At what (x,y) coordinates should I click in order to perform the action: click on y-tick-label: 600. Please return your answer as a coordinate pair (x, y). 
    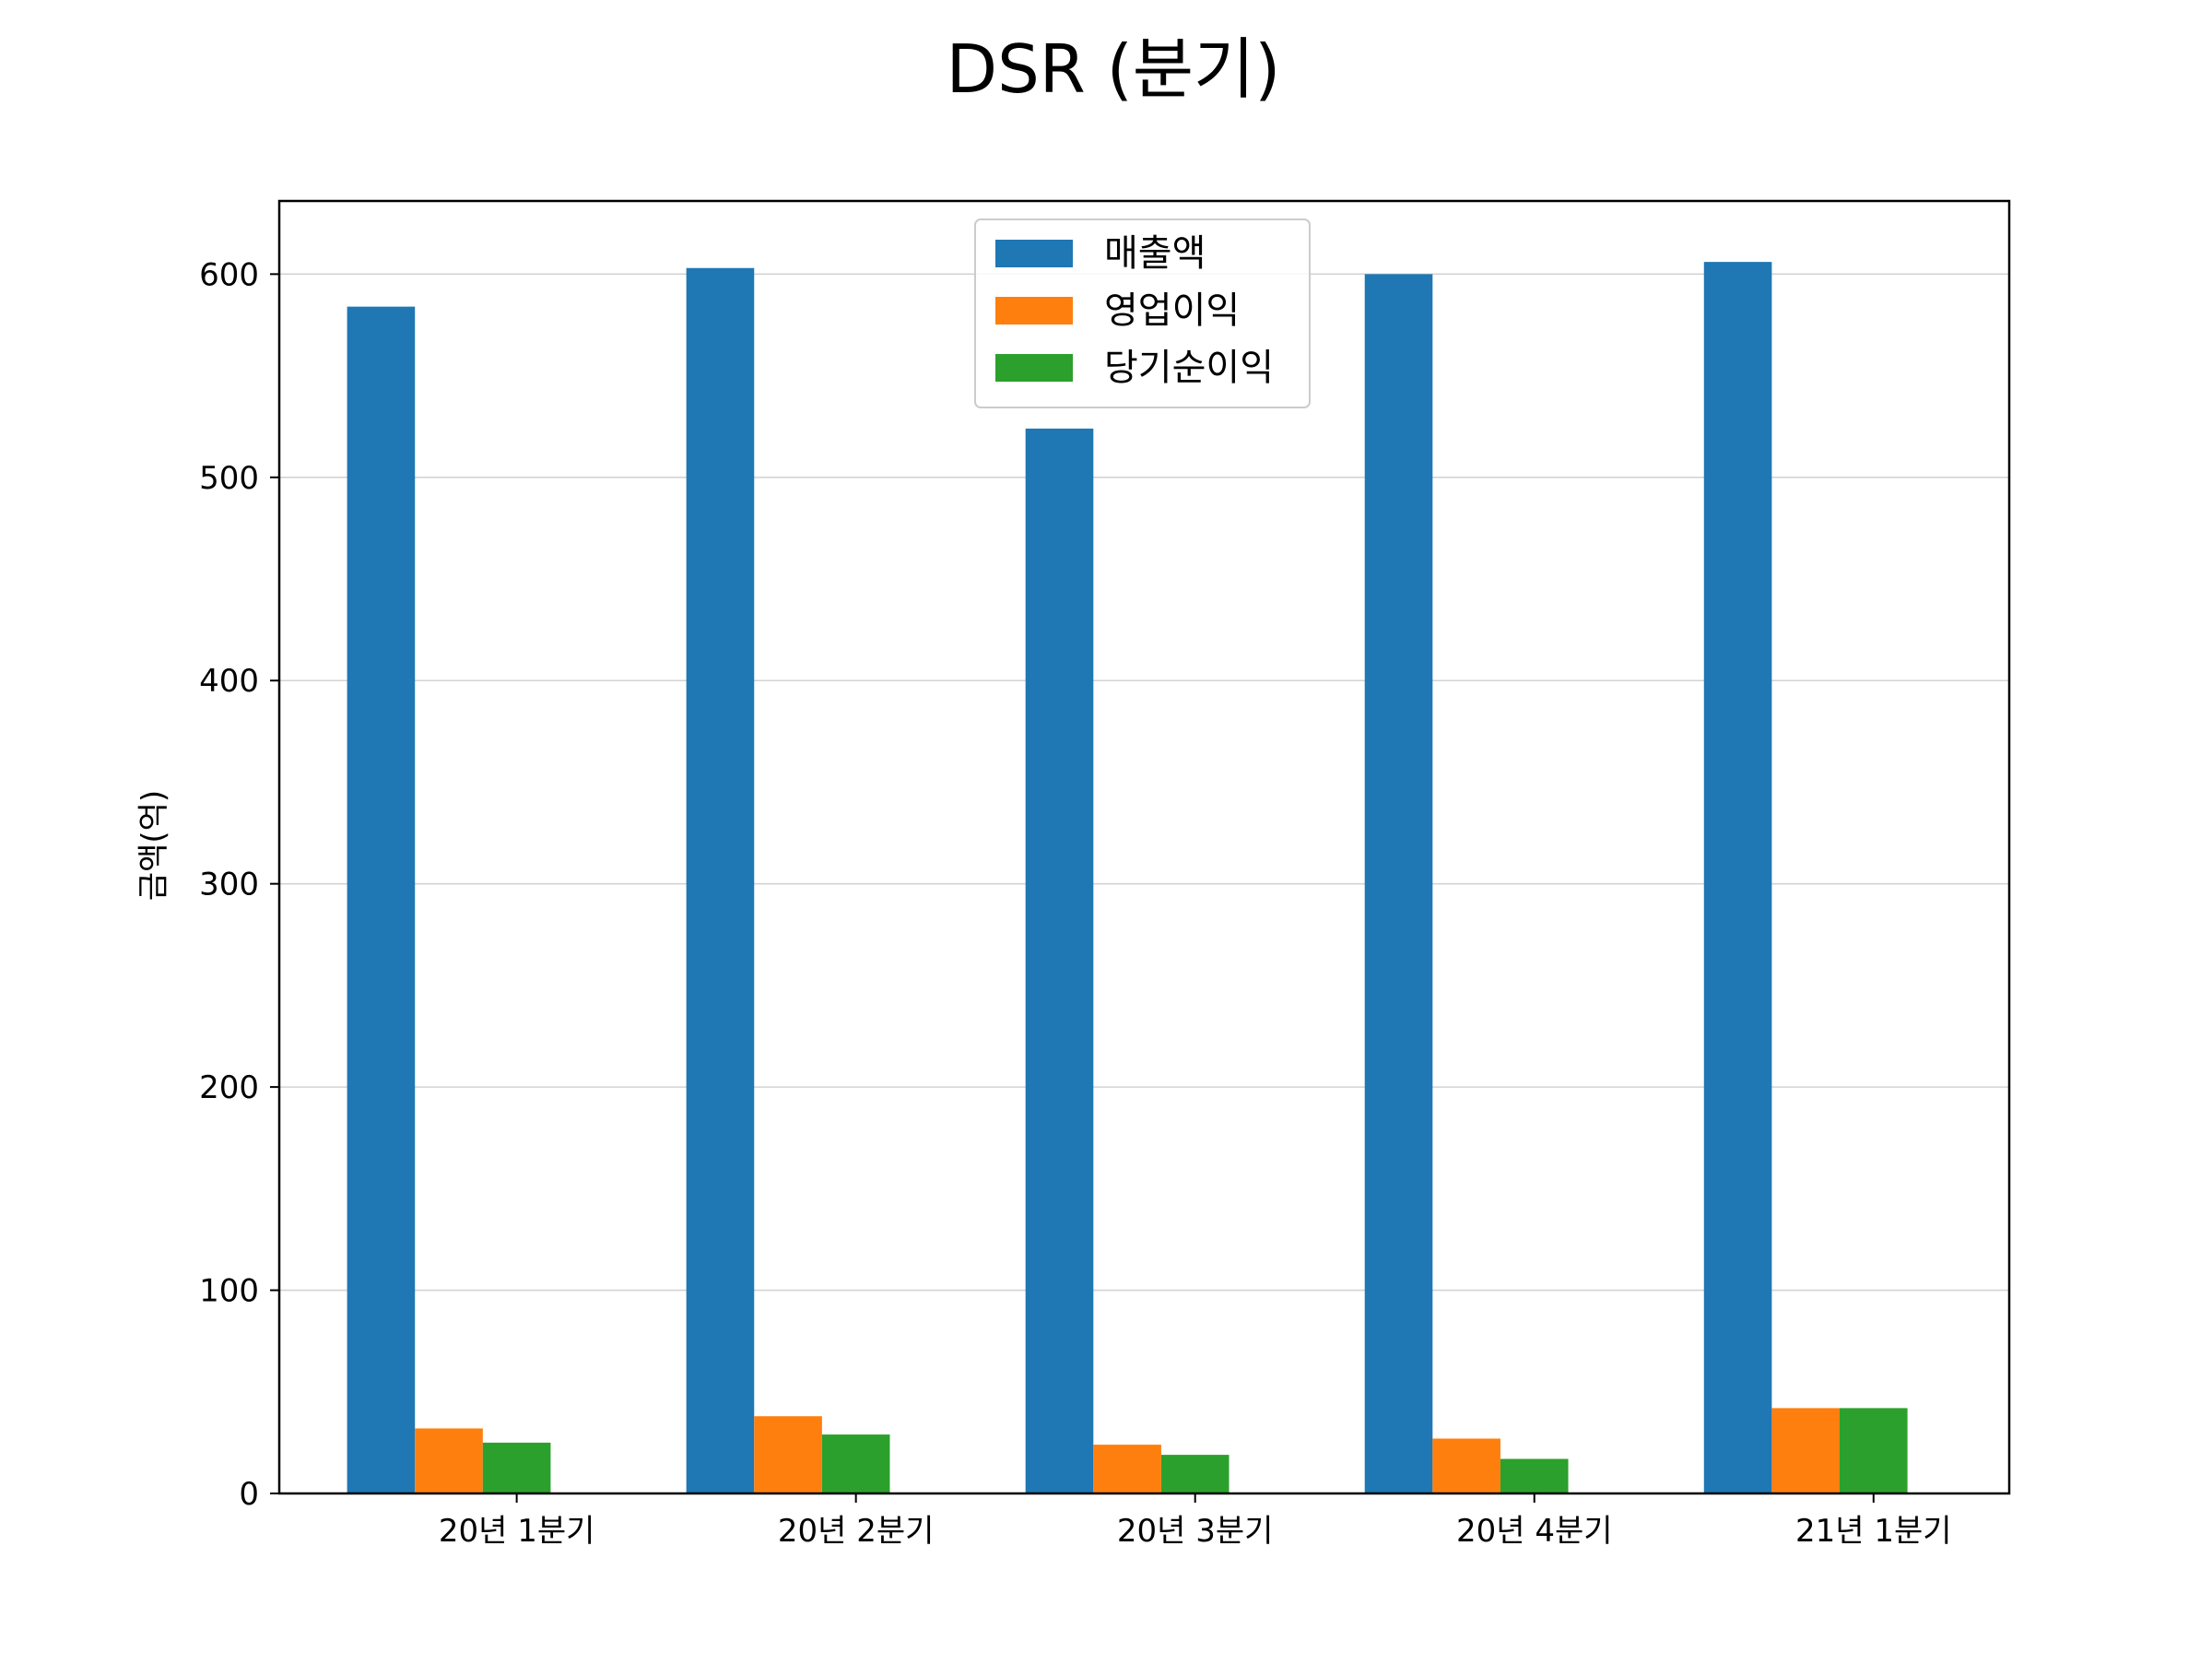
    Looking at the image, I should click on (229, 274).